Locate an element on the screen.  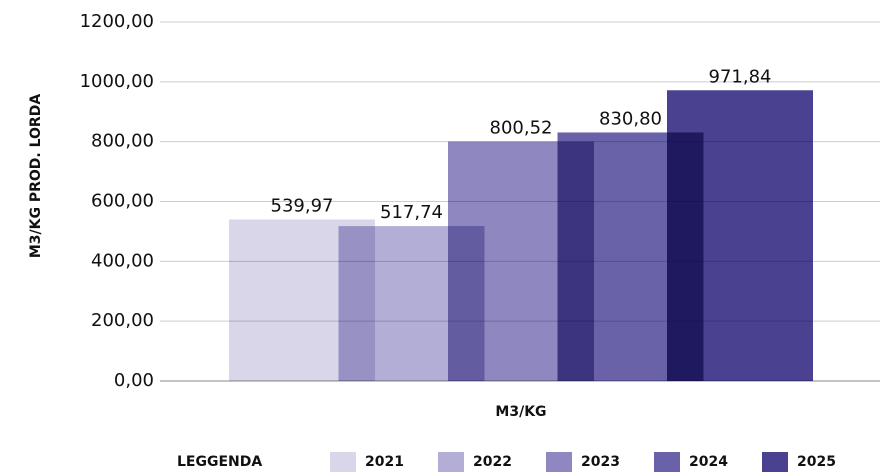
y-axis-title: M3/KG PROD. LORDA is located at coordinates (36, 176).